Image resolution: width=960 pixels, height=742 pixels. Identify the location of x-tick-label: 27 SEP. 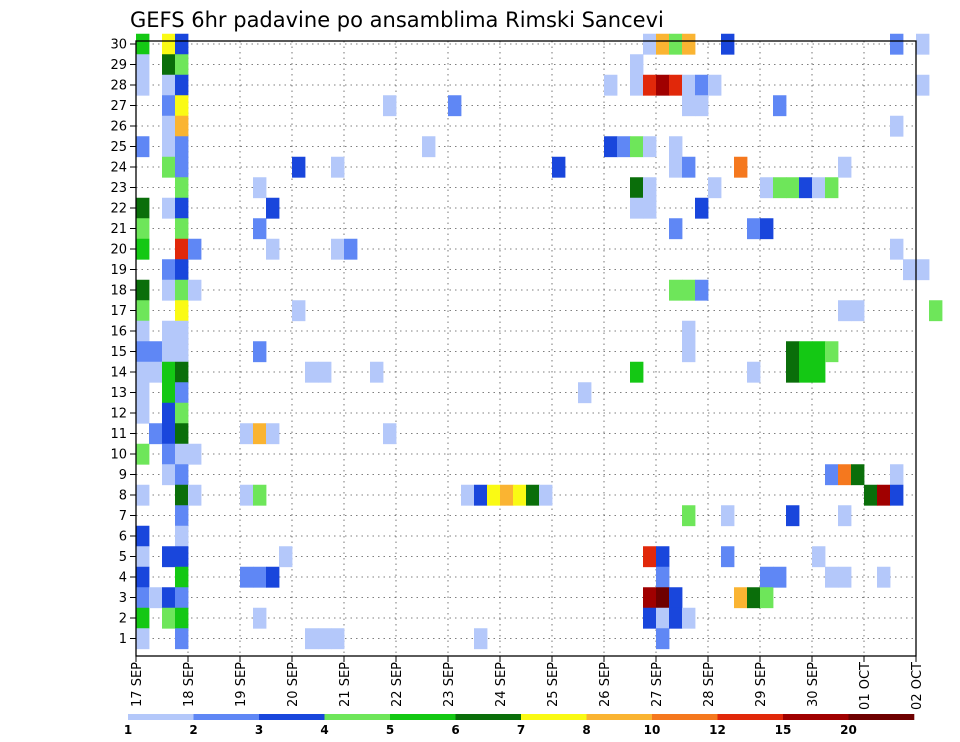
(657, 684).